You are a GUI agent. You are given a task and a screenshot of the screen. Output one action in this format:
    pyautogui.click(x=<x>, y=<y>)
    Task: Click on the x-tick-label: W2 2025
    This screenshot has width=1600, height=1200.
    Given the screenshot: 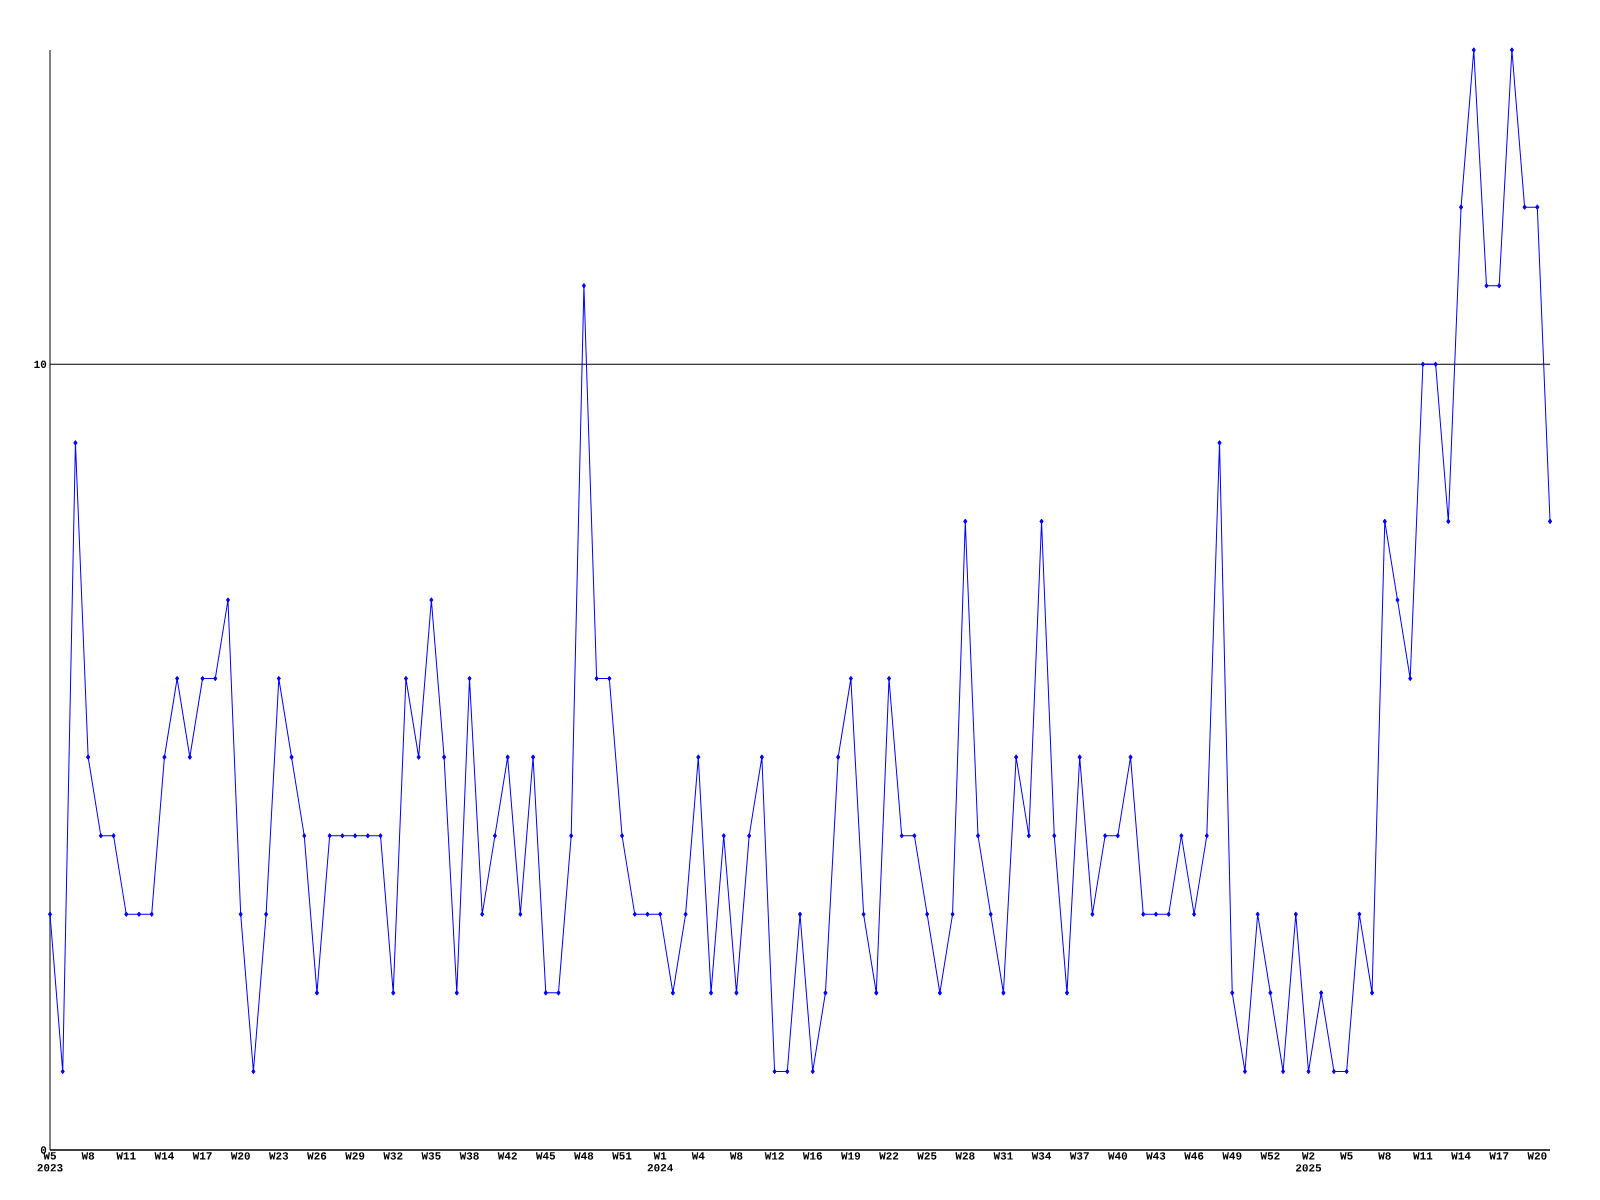 What is the action you would take?
    pyautogui.click(x=1309, y=1162)
    